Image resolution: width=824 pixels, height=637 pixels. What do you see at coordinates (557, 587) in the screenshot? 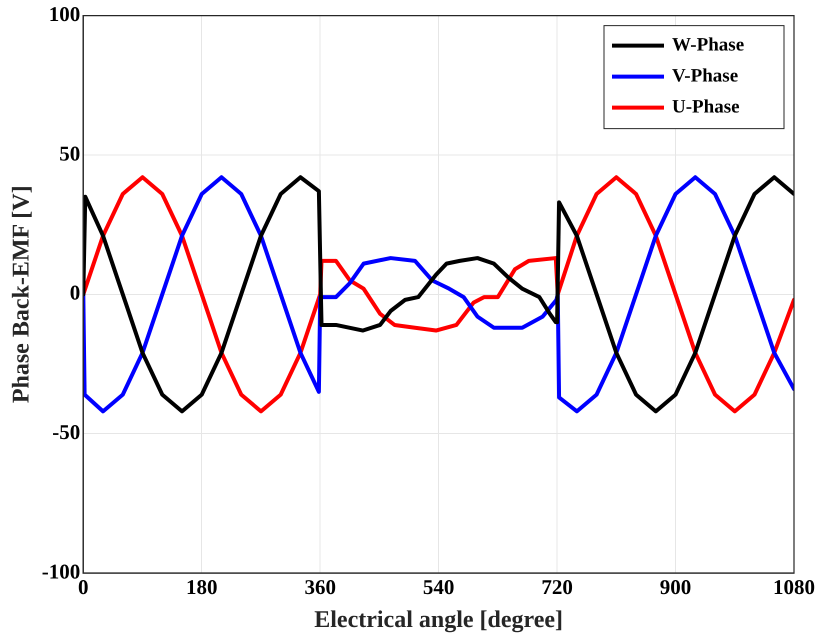
I see `x-tick-label: 720` at bounding box center [557, 587].